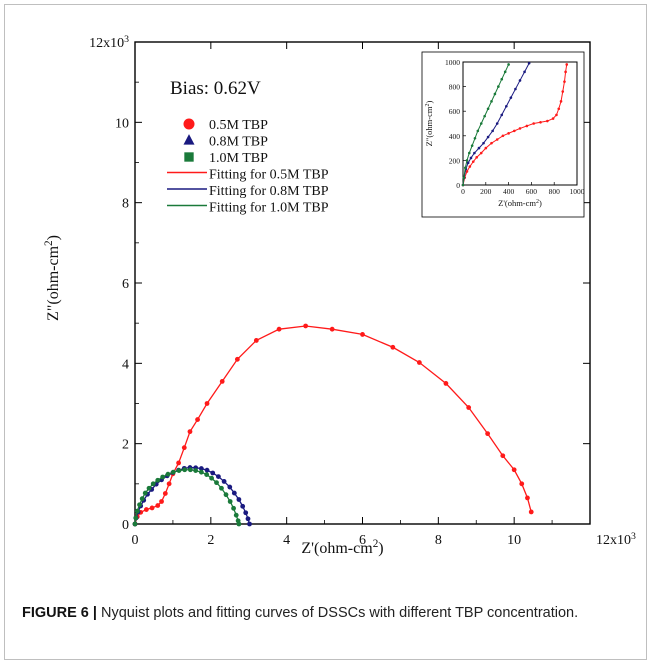 The height and width of the screenshot is (666, 654). What do you see at coordinates (125, 364) in the screenshot?
I see `y-tick-label: 4` at bounding box center [125, 364].